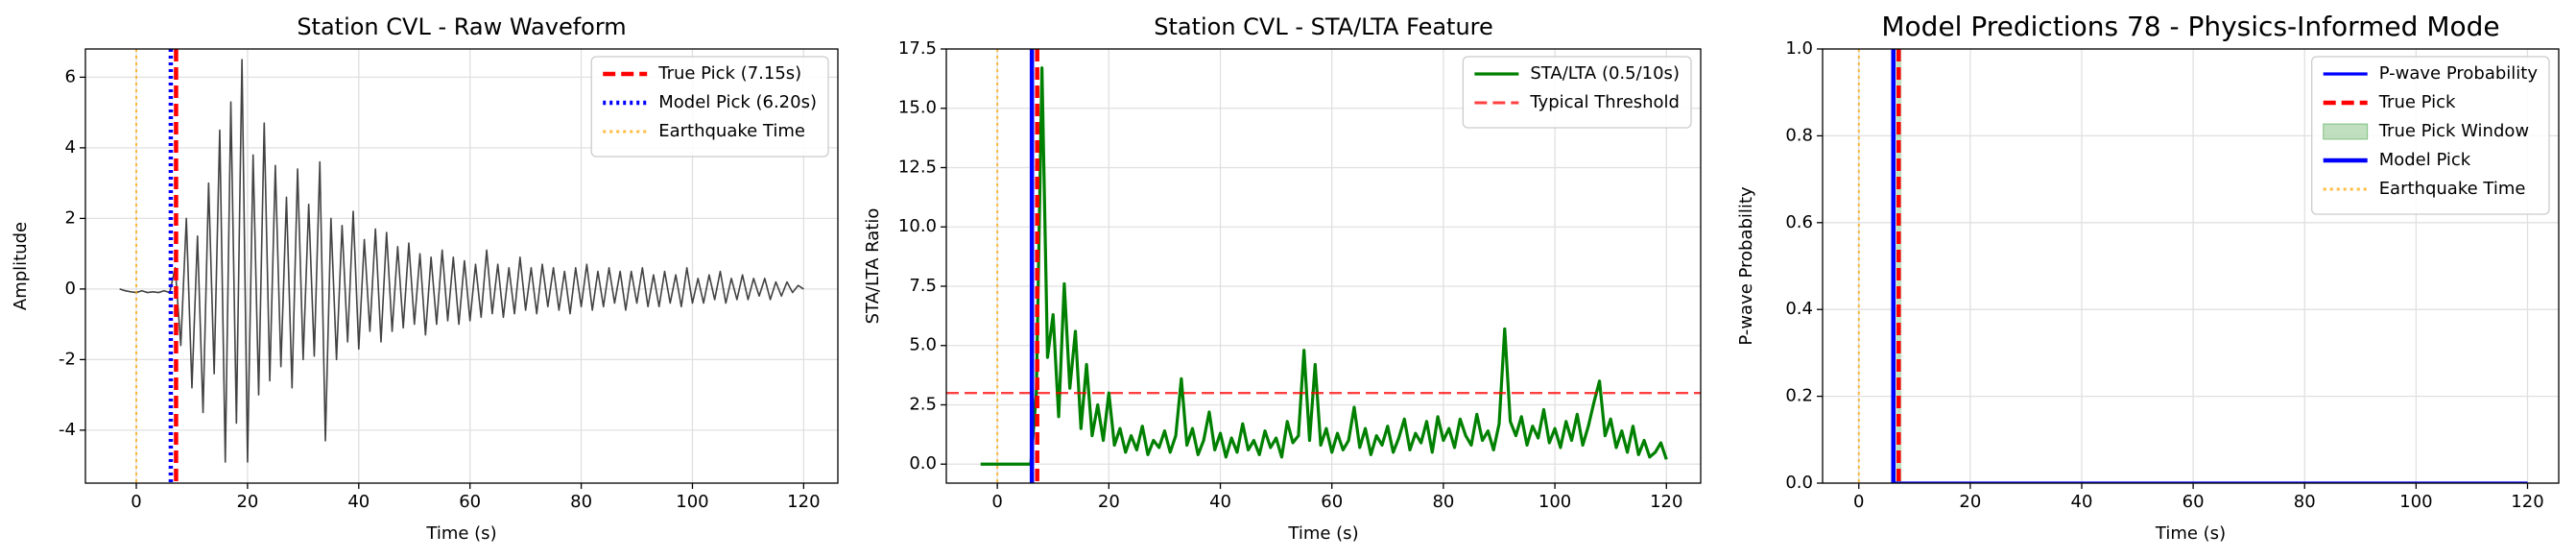  I want to click on legend-label: True Pick, so click(2417, 102).